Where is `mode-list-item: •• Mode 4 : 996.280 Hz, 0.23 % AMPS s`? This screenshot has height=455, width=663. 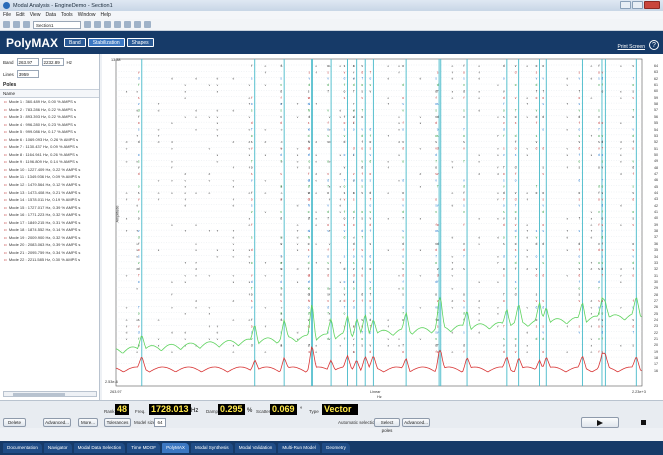
mode-list-item: •• Mode 4 : 996.280 Hz, 0.23 % AMPS s is located at coordinates (49, 125).